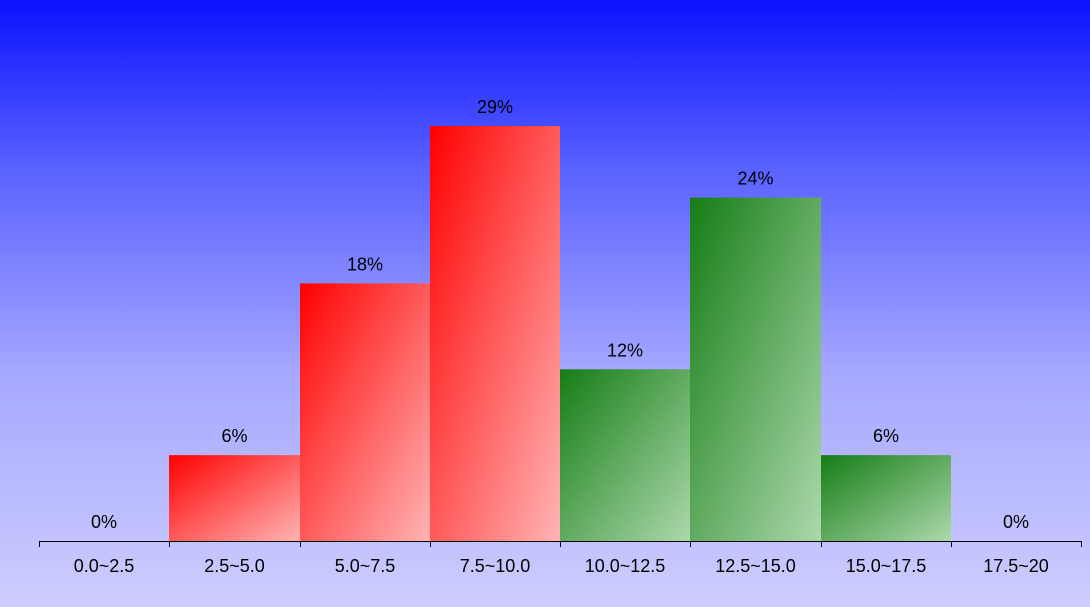 Image resolution: width=1090 pixels, height=607 pixels. What do you see at coordinates (1016, 566) in the screenshot?
I see `category-label: 17.5~20` at bounding box center [1016, 566].